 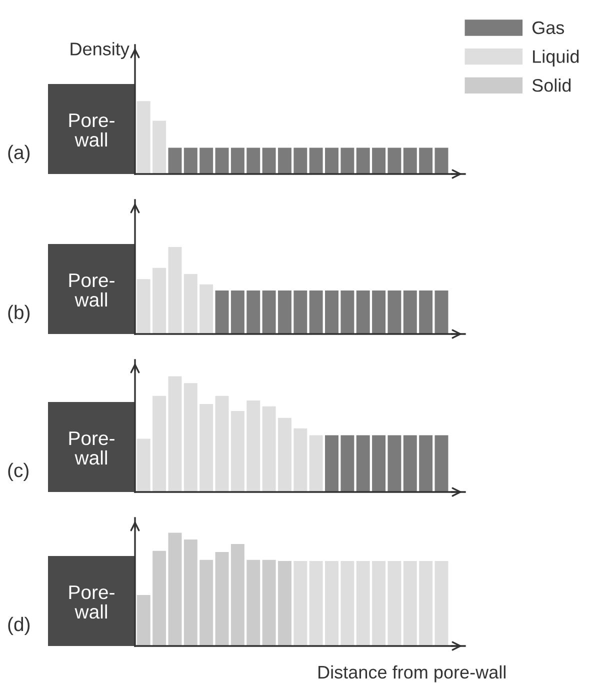 What do you see at coordinates (19, 154) in the screenshot?
I see `text: (a)` at bounding box center [19, 154].